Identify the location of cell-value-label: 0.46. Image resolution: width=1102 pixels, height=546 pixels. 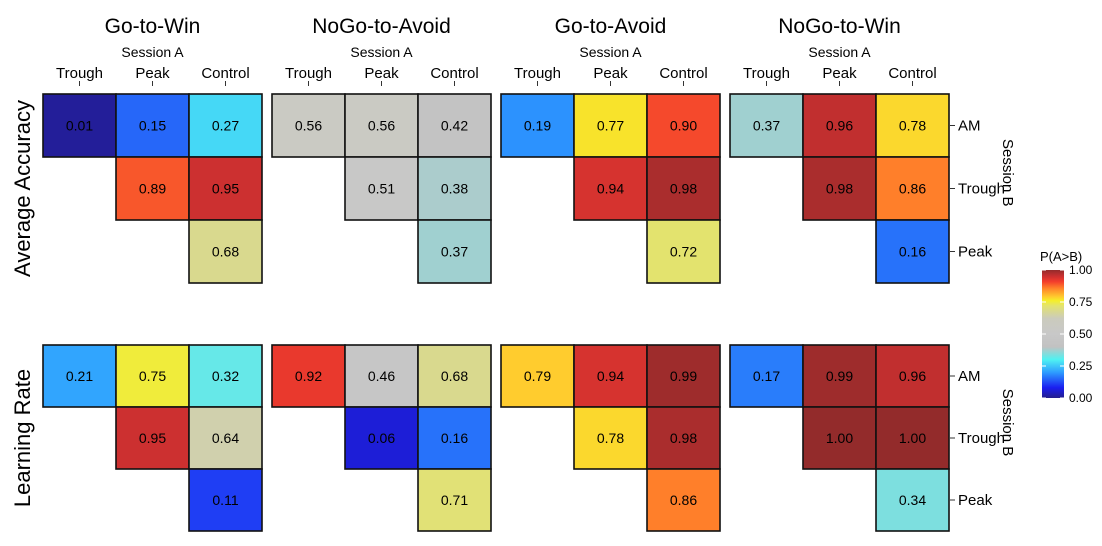
(381, 376).